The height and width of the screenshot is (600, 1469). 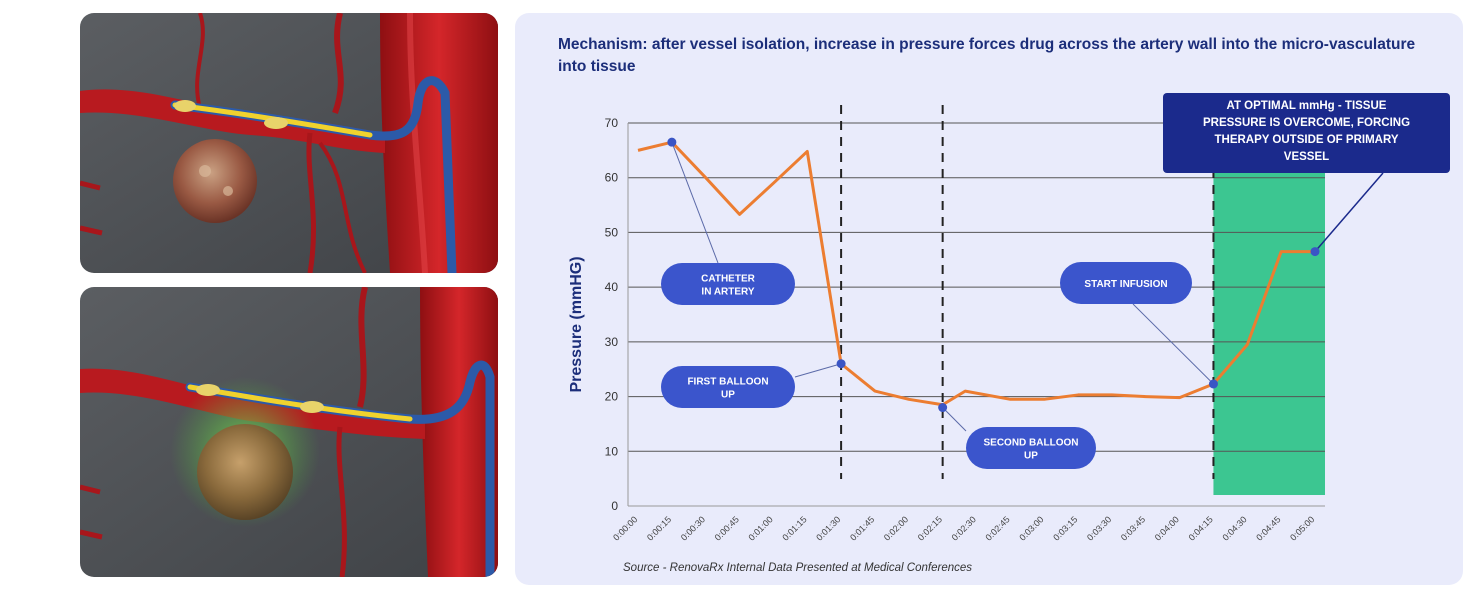 I want to click on x-tick-label: 0:02:30, so click(x=964, y=528).